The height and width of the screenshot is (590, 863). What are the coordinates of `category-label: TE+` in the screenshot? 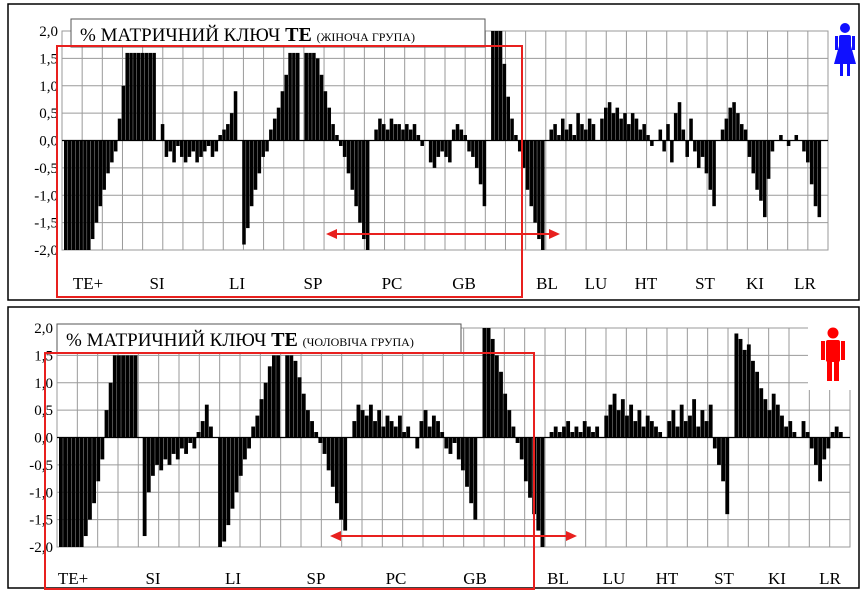 It's located at (88, 283).